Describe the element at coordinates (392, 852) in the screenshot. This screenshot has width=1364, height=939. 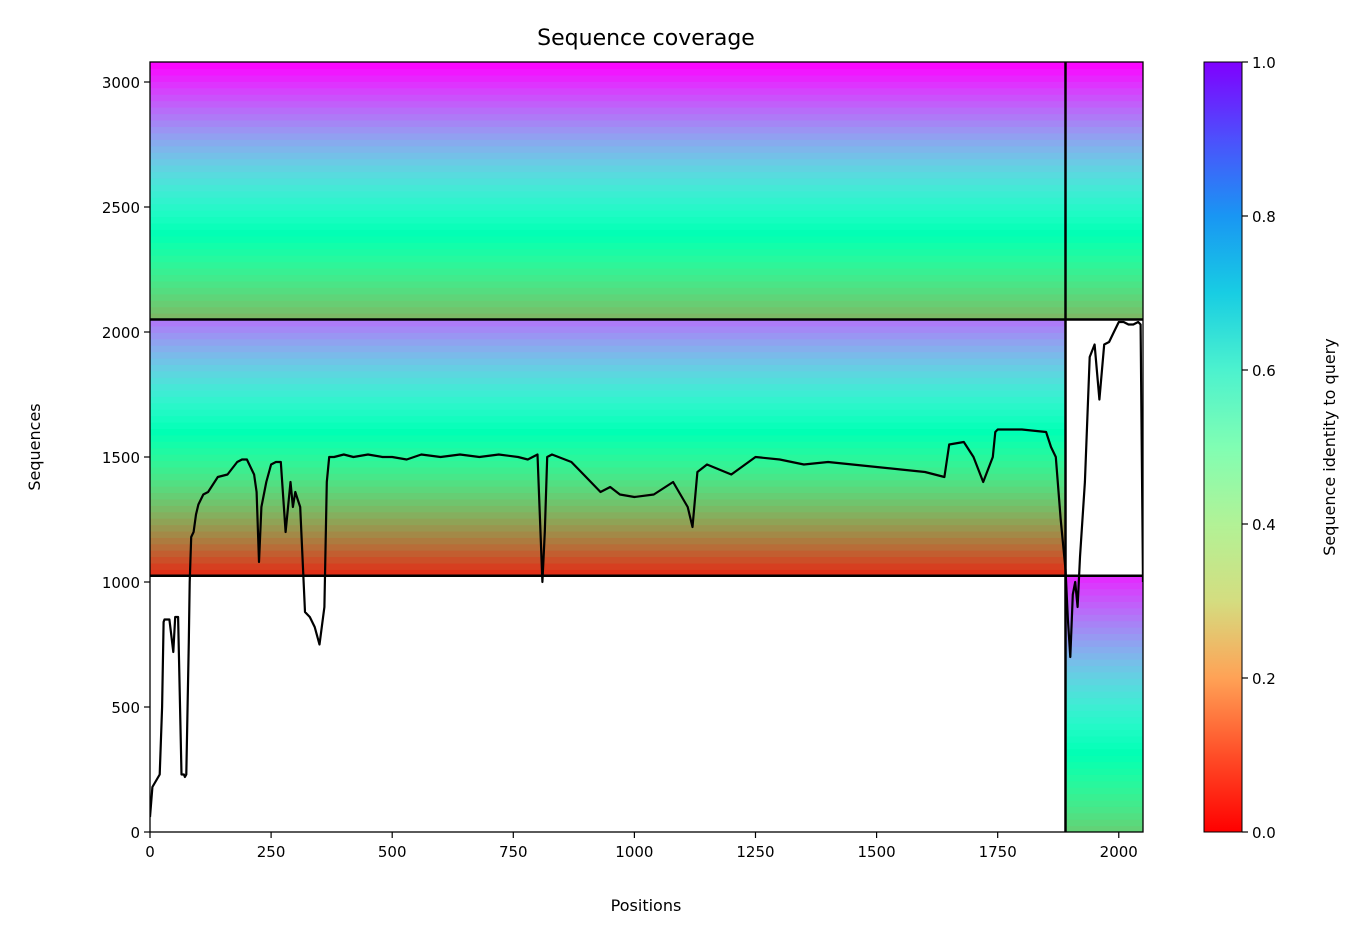
I see `x-tick-label: 500` at that location.